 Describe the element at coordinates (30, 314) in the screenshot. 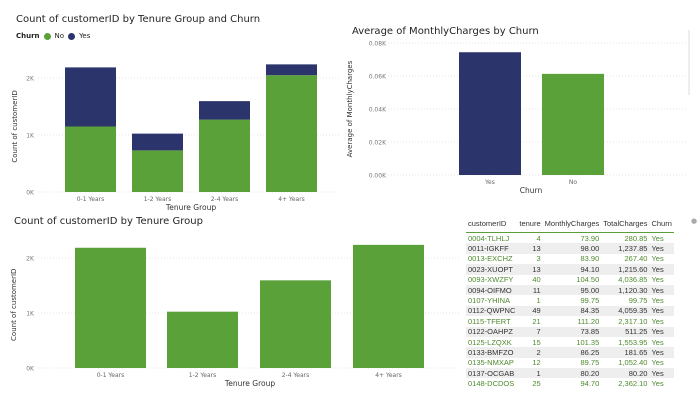

I see `y-tick-label: 1K` at that location.